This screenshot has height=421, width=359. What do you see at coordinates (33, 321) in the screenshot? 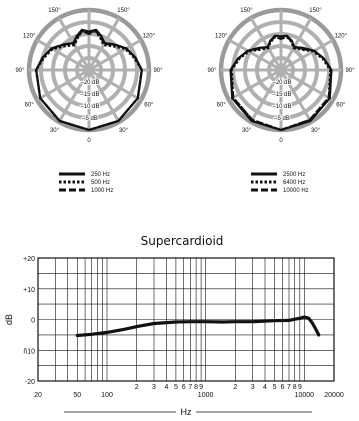
I see `y-tick-label: 0` at bounding box center [33, 321].